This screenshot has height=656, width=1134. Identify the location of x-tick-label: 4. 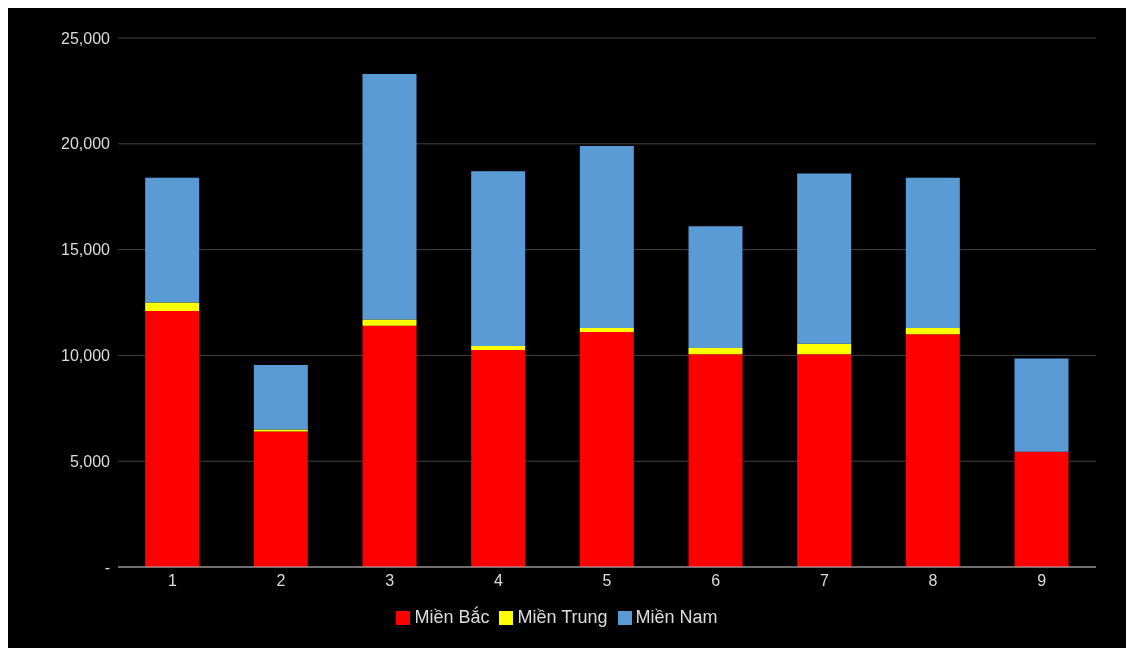
(498, 581).